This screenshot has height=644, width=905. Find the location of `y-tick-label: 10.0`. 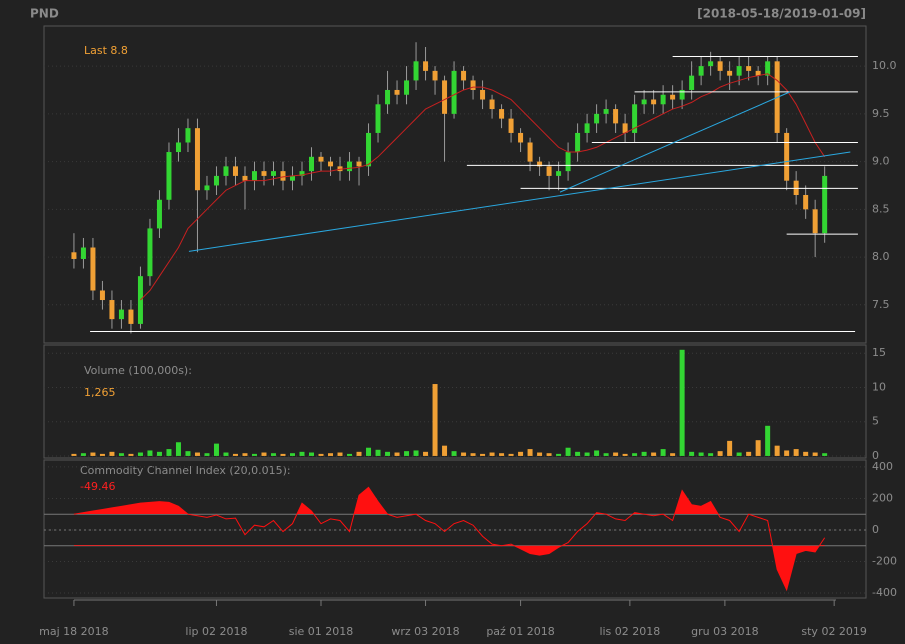

y-tick-label: 10.0 is located at coordinates (884, 65).